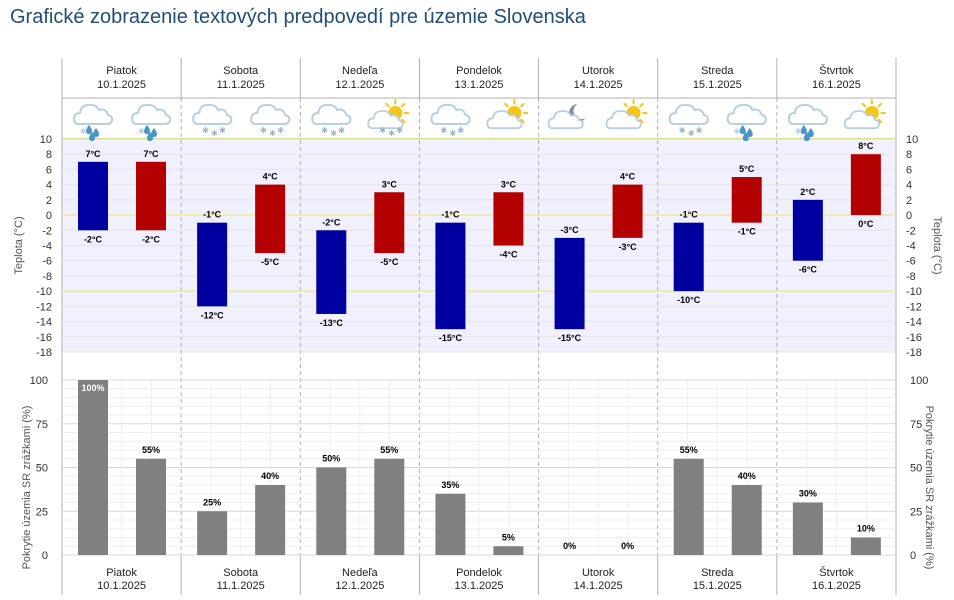 Image resolution: width=954 pixels, height=600 pixels. Describe the element at coordinates (570, 230) in the screenshot. I see `temperature-label-top: -3°C` at that location.